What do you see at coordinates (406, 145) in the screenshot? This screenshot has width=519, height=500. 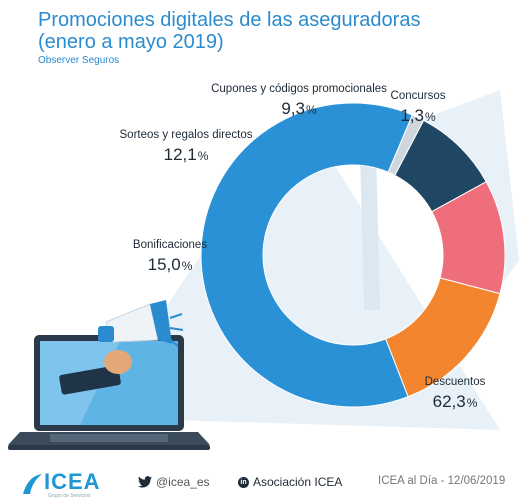 I see `slice-concursos` at bounding box center [406, 145].